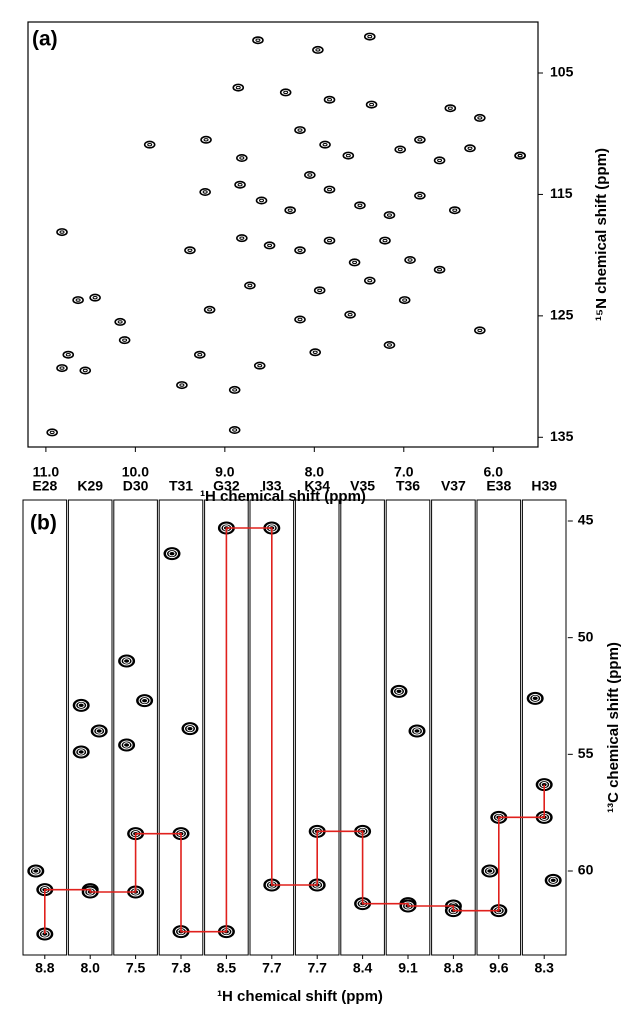  What do you see at coordinates (613, 727) in the screenshot?
I see `y-axis-label: ¹³C chemical shift (ppm)` at bounding box center [613, 727].